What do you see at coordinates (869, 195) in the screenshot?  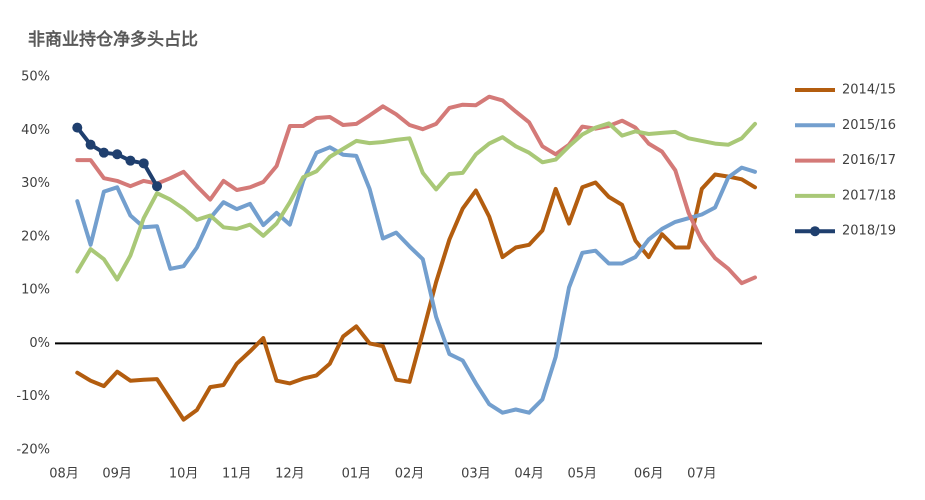 I see `legend-label: 2017/18` at bounding box center [869, 195].